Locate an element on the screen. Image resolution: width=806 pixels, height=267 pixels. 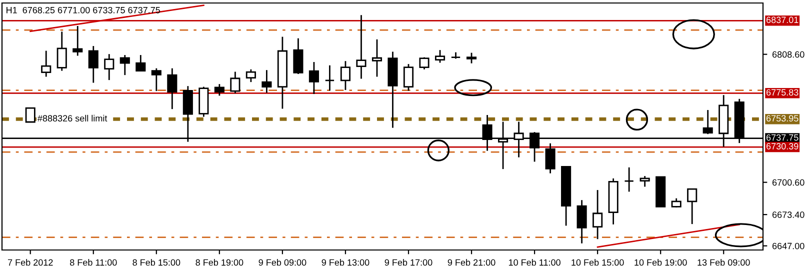
y-tick-label: 6808.60 is located at coordinates (788, 54).